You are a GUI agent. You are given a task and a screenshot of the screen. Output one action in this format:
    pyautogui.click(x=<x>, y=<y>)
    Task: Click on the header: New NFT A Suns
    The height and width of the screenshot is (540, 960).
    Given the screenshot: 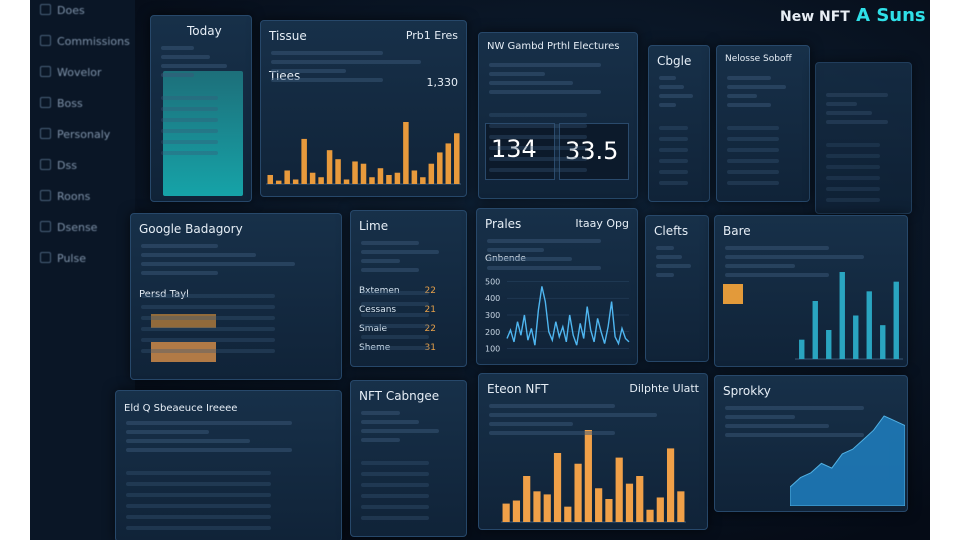 What is the action you would take?
    pyautogui.click(x=853, y=15)
    